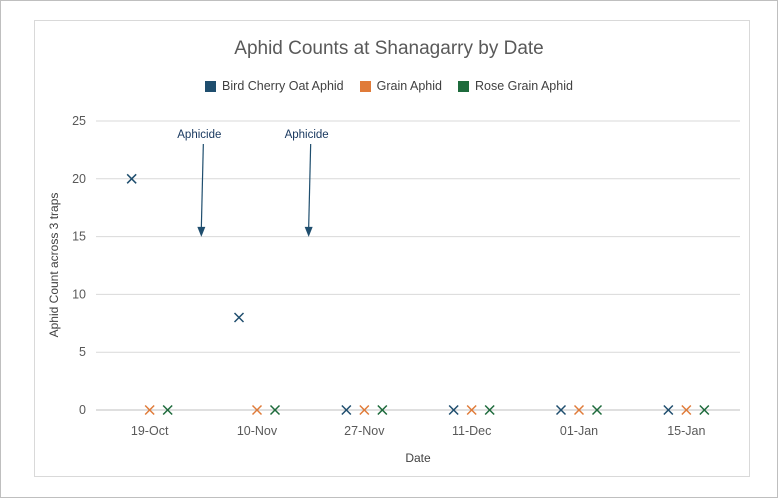 This screenshot has height=498, width=778. Describe the element at coordinates (79, 237) in the screenshot. I see `y-tick-15: 15` at that location.